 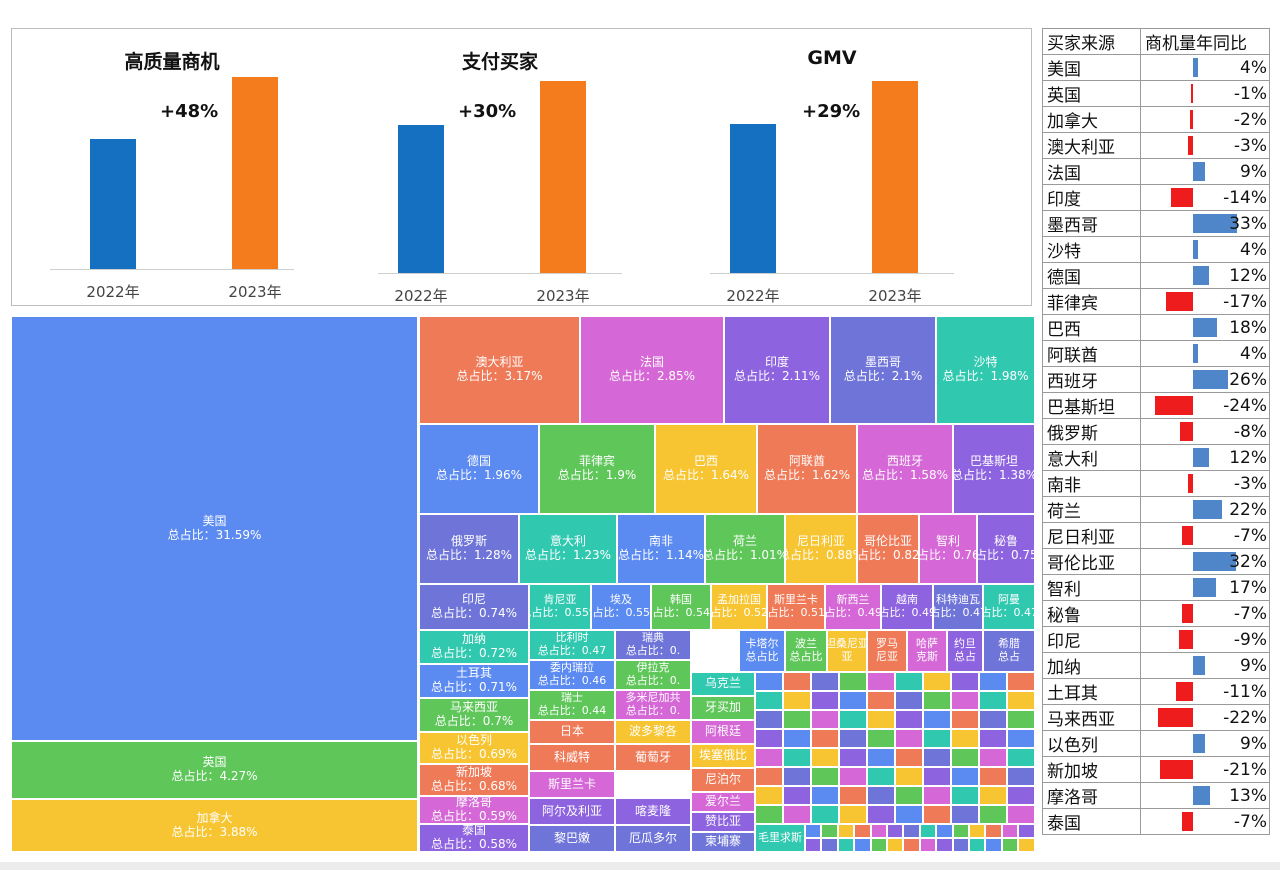 I want to click on treemap-cell: 尼泊尔, so click(x=723, y=780).